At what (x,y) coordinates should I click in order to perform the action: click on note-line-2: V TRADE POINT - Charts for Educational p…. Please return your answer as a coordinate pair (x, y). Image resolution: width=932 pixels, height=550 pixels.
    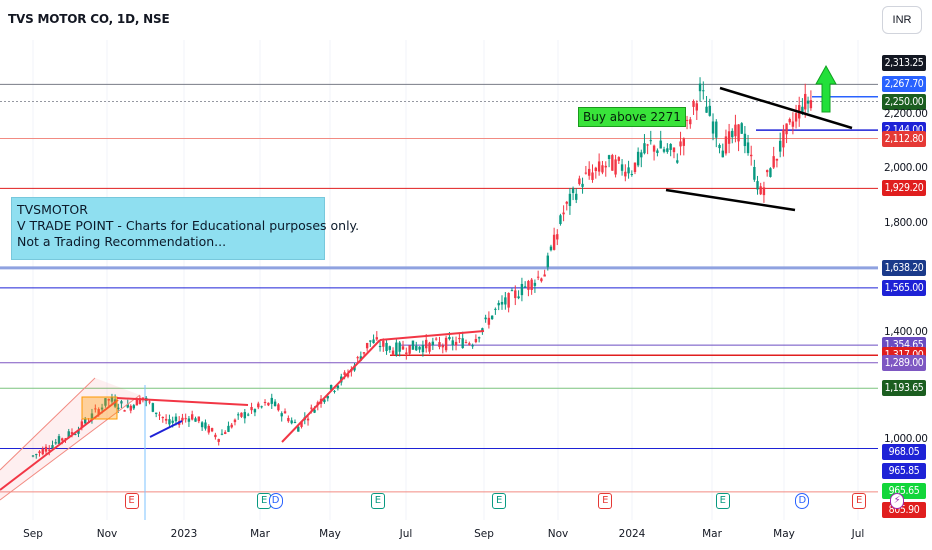
    Looking at the image, I should click on (188, 225).